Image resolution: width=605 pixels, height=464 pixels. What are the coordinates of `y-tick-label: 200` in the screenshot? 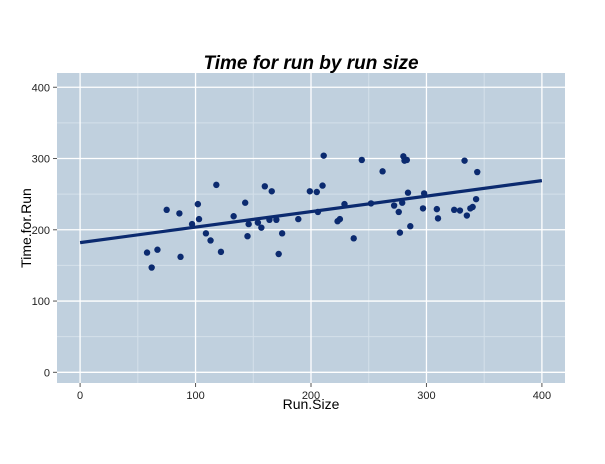 It's located at (41, 231).